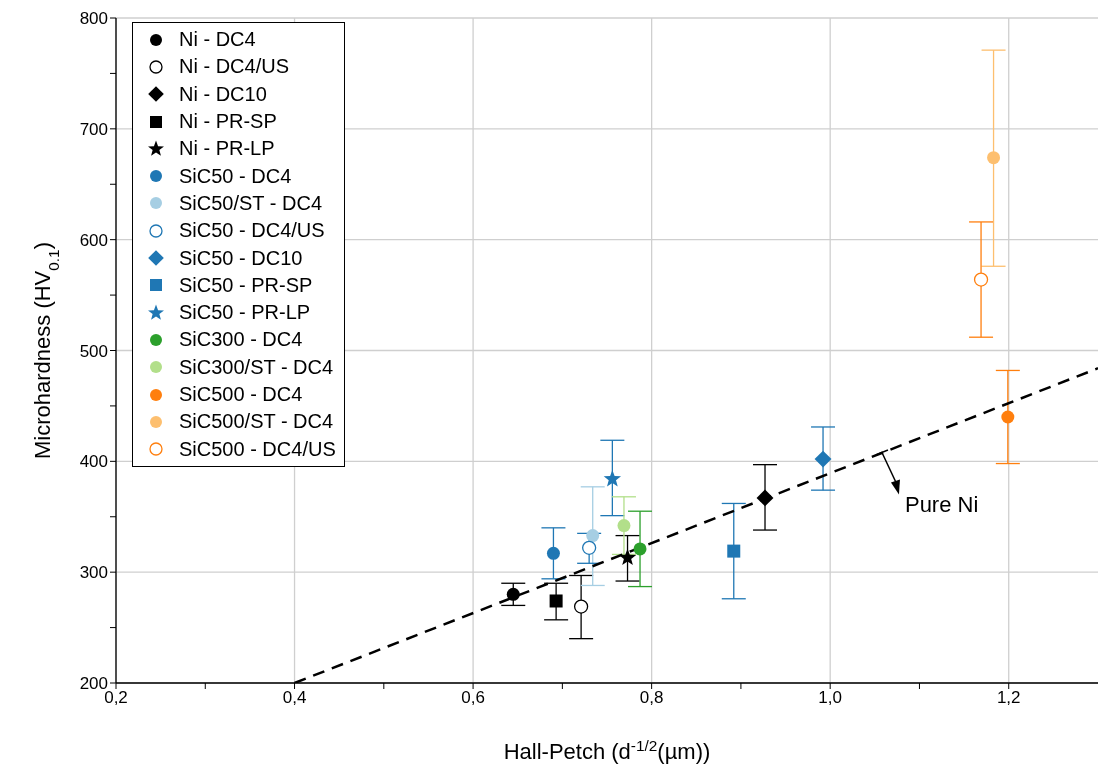 The height and width of the screenshot is (783, 1103). I want to click on y-tick-label: 800, so click(93, 19).